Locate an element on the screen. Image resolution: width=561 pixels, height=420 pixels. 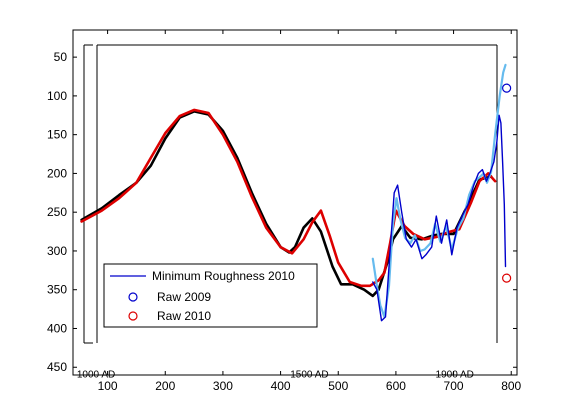
x-tick-label: 300 is located at coordinates (223, 386).